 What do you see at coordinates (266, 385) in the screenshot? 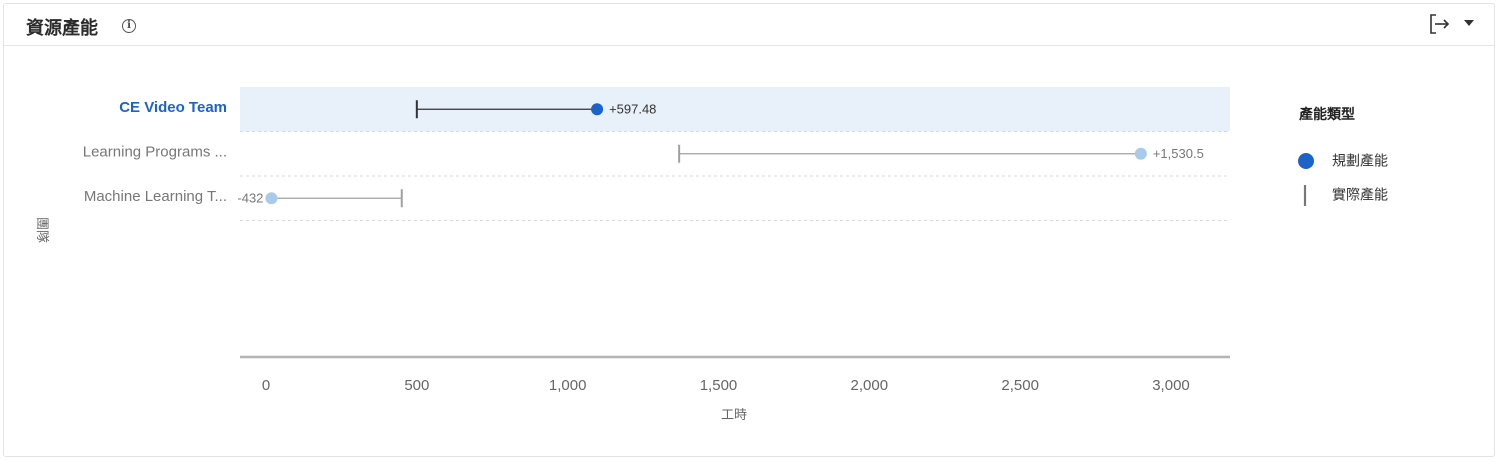
I see `x-tick-label: 0` at bounding box center [266, 385].